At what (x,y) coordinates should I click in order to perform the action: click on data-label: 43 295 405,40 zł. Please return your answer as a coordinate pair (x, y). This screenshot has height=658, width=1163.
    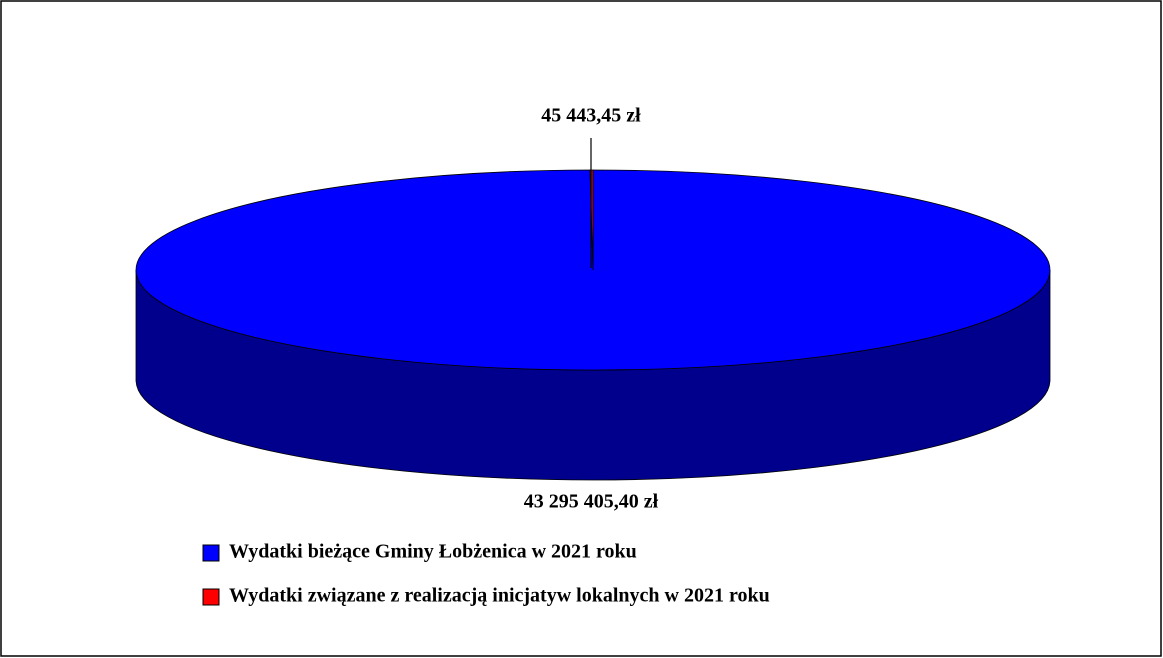
    Looking at the image, I should click on (591, 502).